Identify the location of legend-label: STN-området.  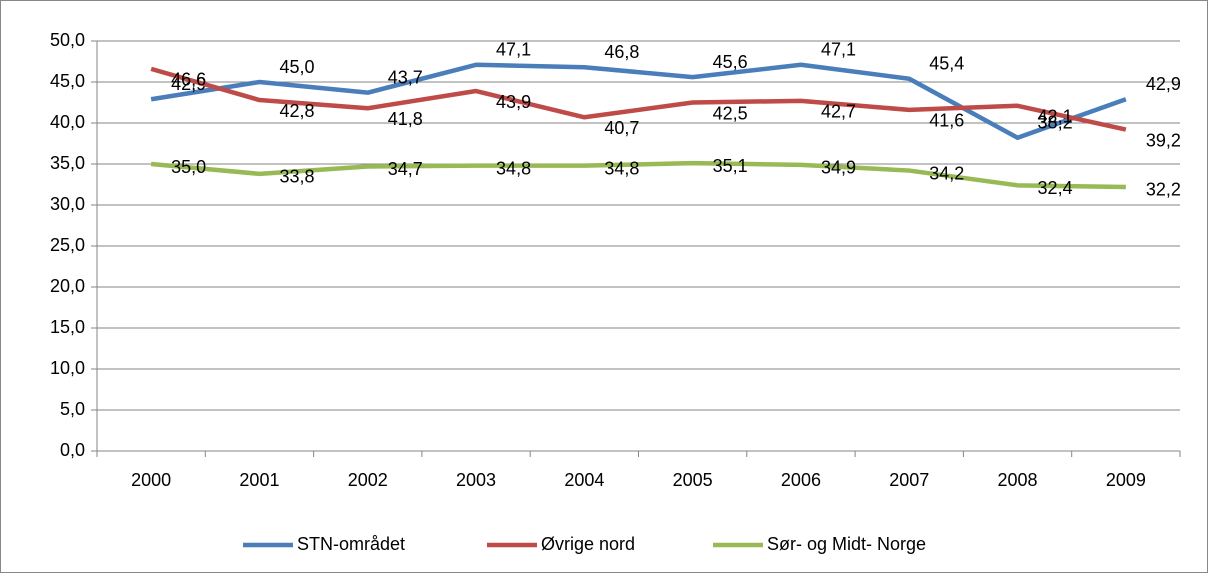
(351, 544).